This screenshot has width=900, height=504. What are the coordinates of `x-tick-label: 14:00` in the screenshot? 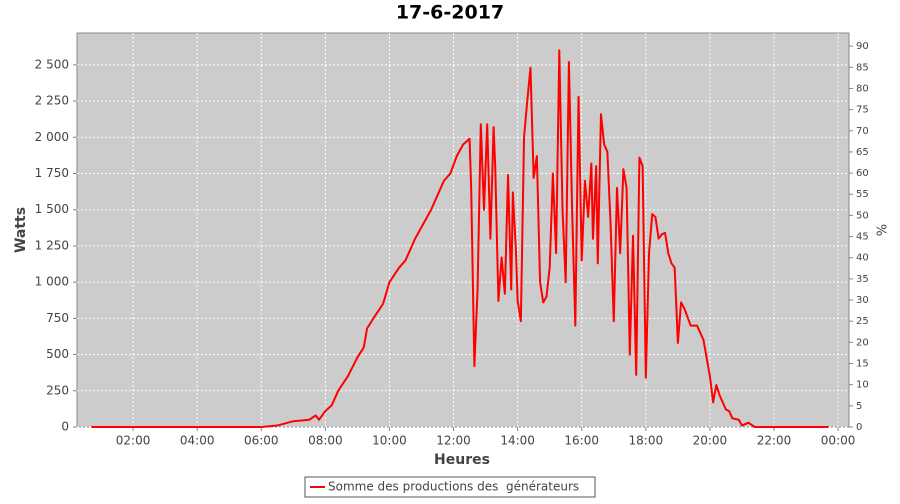 It's located at (517, 441).